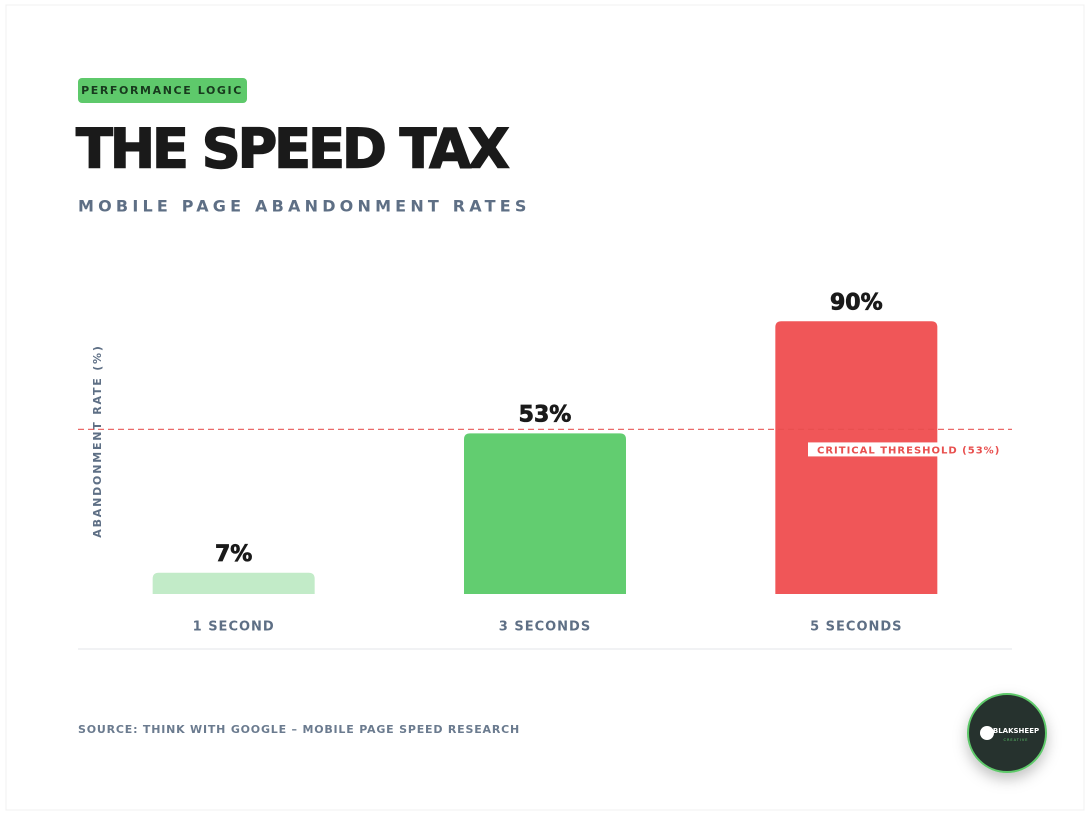 Image resolution: width=1090 pixels, height=816 pixels. Describe the element at coordinates (234, 627) in the screenshot. I see `x-tick-label: 1 SECOND` at that location.